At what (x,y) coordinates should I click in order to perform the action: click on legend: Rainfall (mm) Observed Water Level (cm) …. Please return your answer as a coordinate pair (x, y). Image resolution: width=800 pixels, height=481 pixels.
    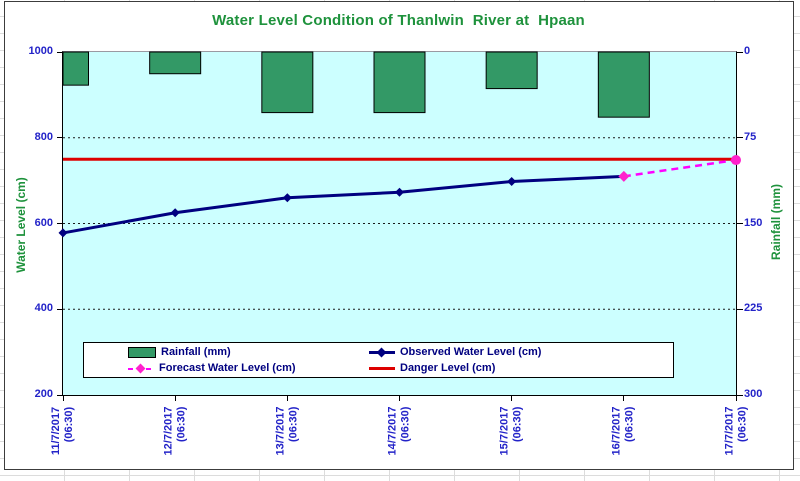
    Looking at the image, I should click on (378, 360).